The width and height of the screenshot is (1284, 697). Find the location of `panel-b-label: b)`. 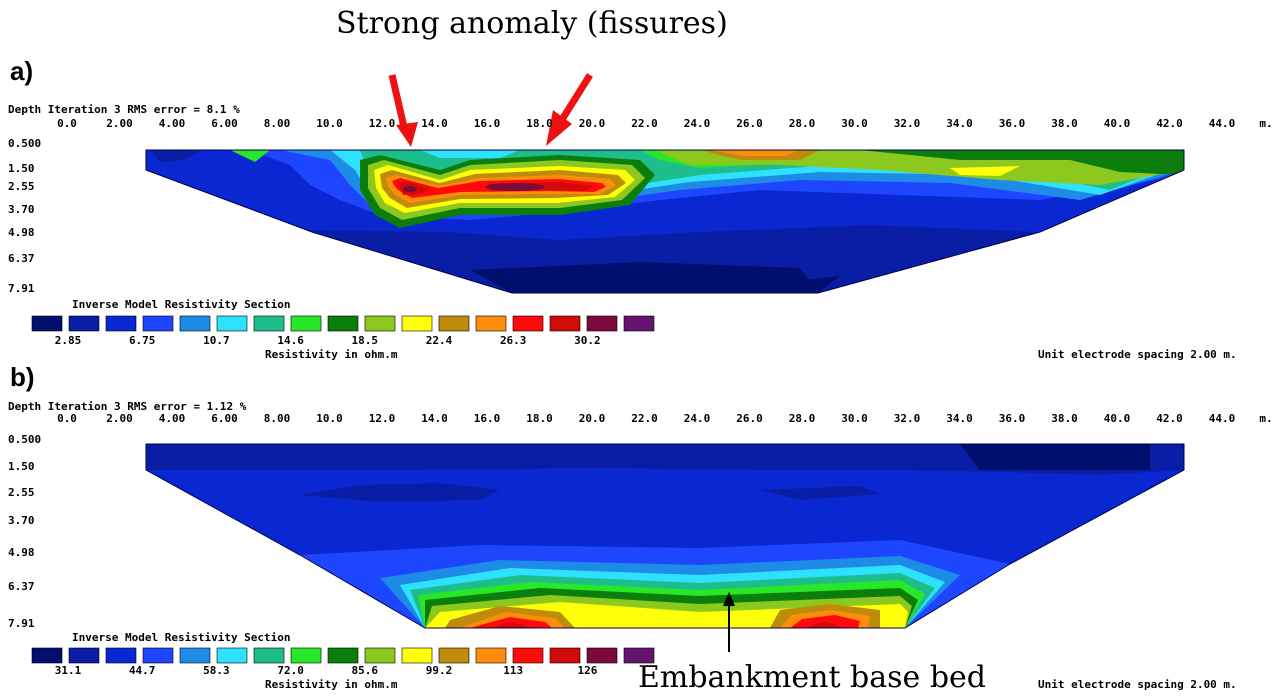

panel-b-label: b) is located at coordinates (22, 377).